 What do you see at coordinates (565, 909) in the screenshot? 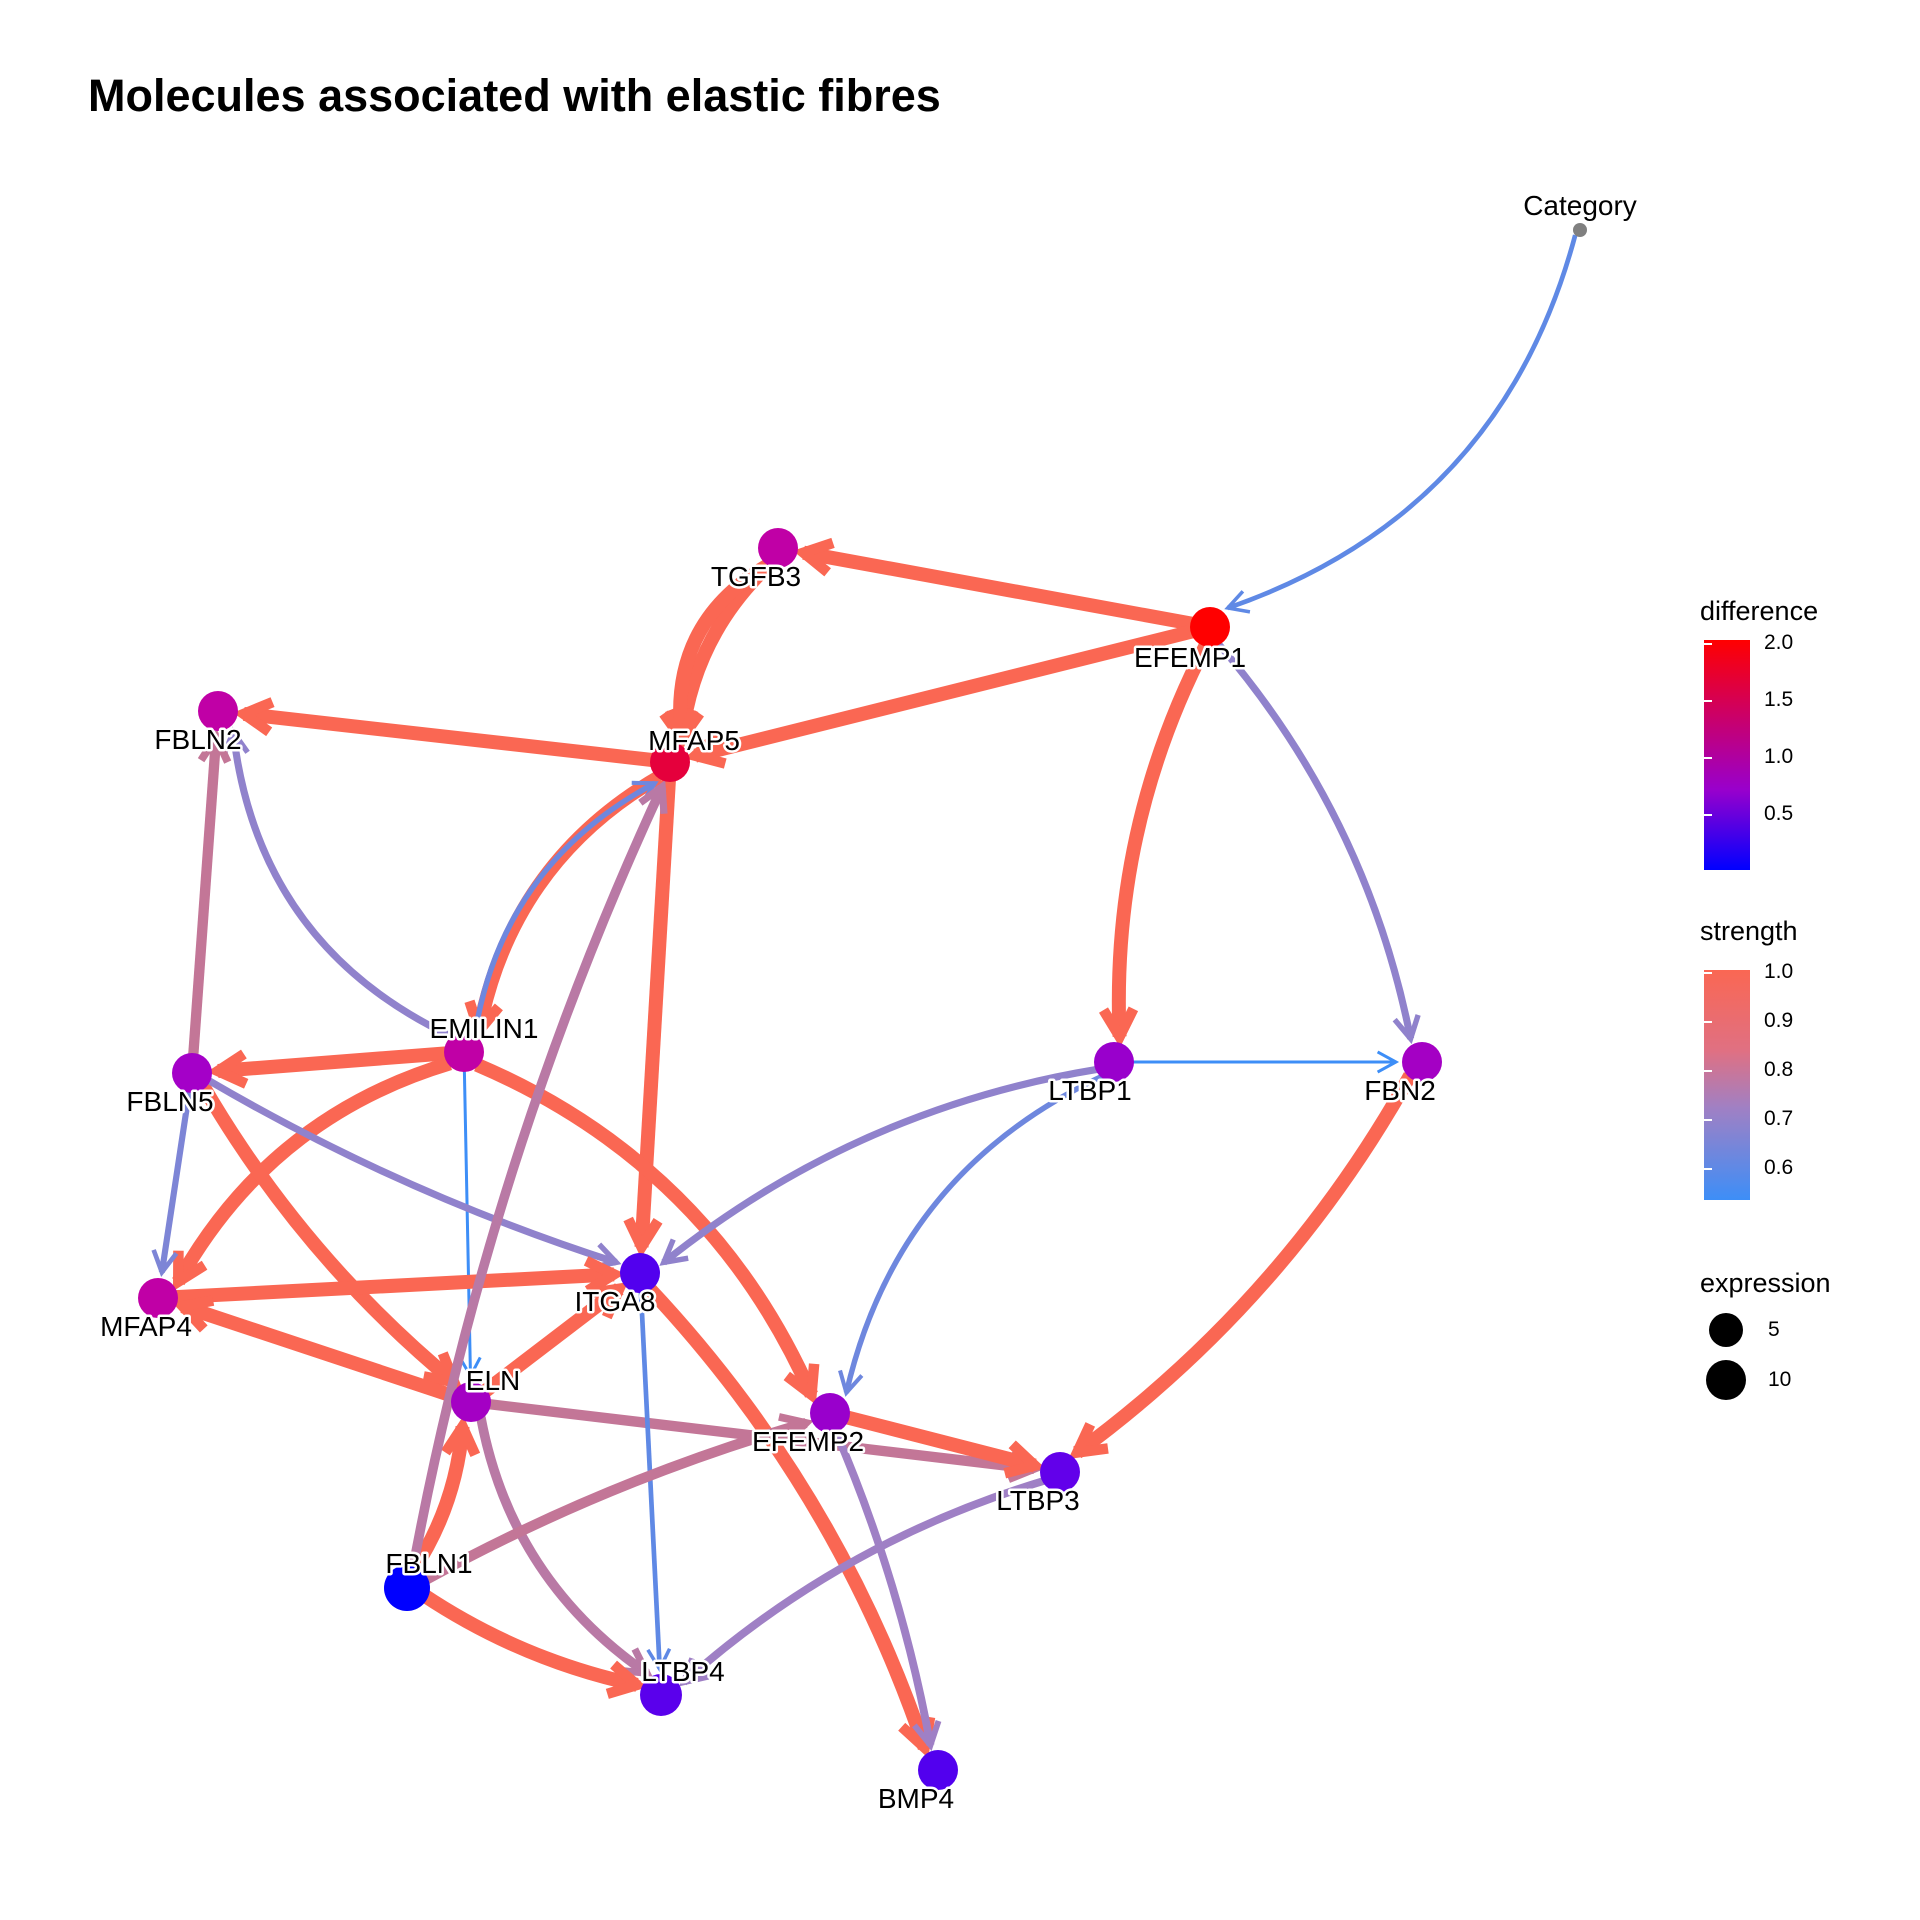
I see `edge-emilin1-to-mfap5` at bounding box center [565, 909].